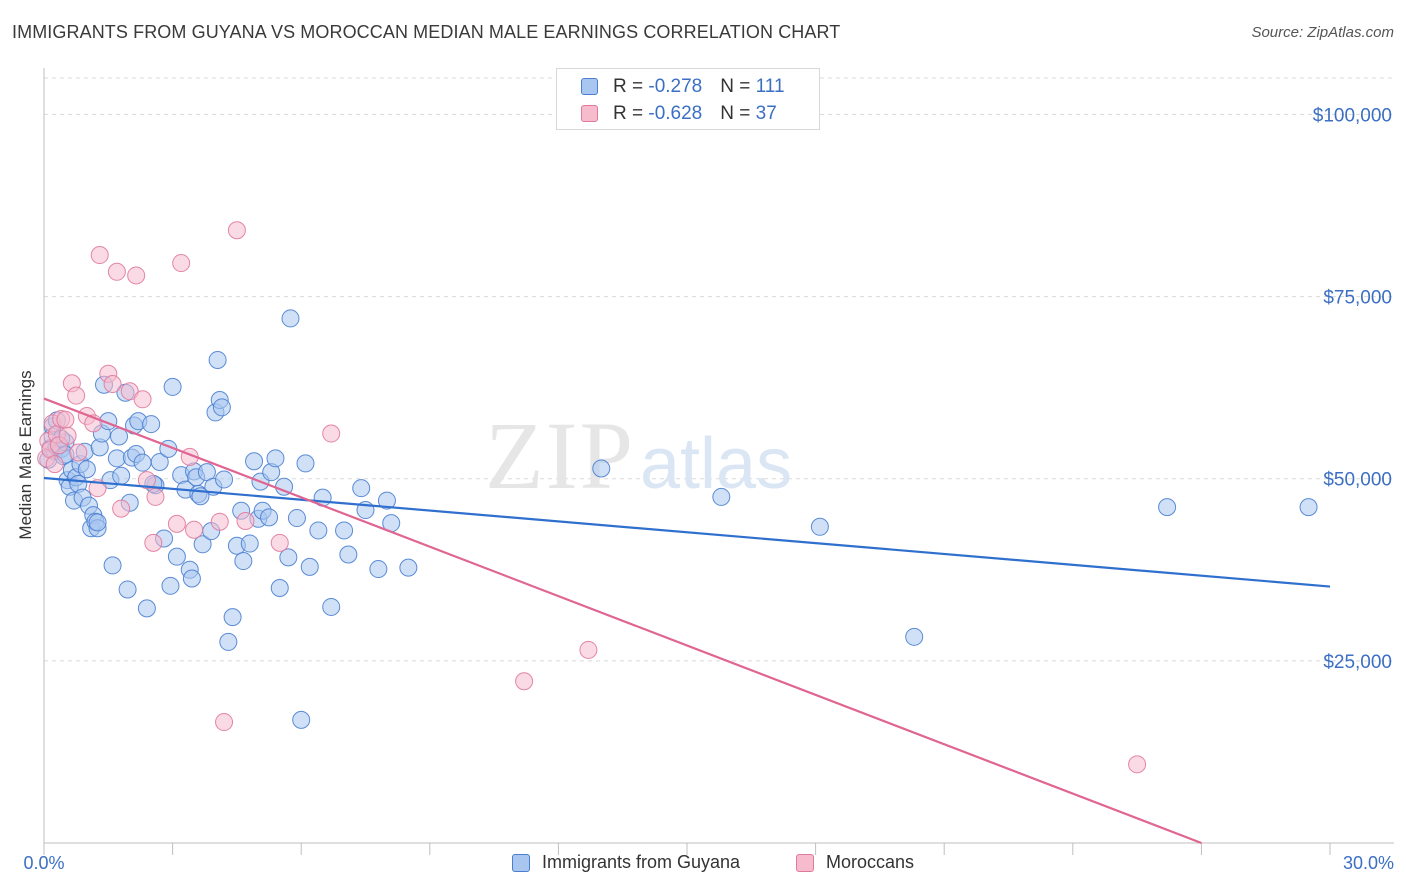  What do you see at coordinates (1357, 480) in the screenshot?
I see `y-tick-label: $50,000` at bounding box center [1357, 480].